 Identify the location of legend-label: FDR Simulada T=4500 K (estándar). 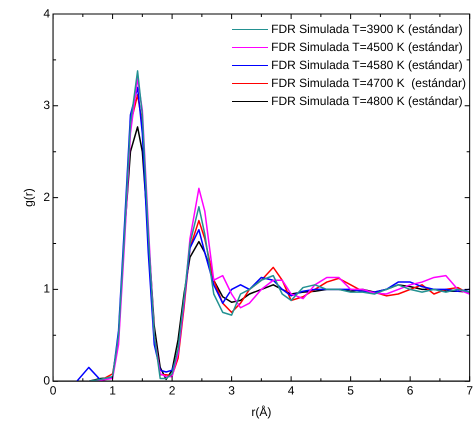
(367, 47).